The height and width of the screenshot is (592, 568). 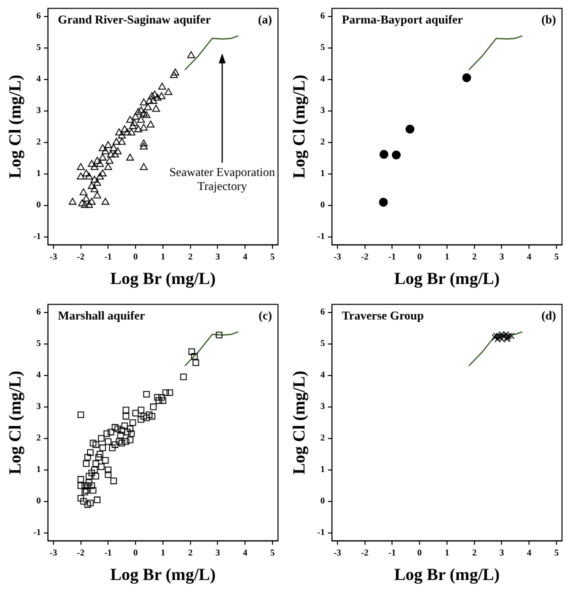 I want to click on annotation: Seawater Evaporation Trajectory, so click(x=222, y=178).